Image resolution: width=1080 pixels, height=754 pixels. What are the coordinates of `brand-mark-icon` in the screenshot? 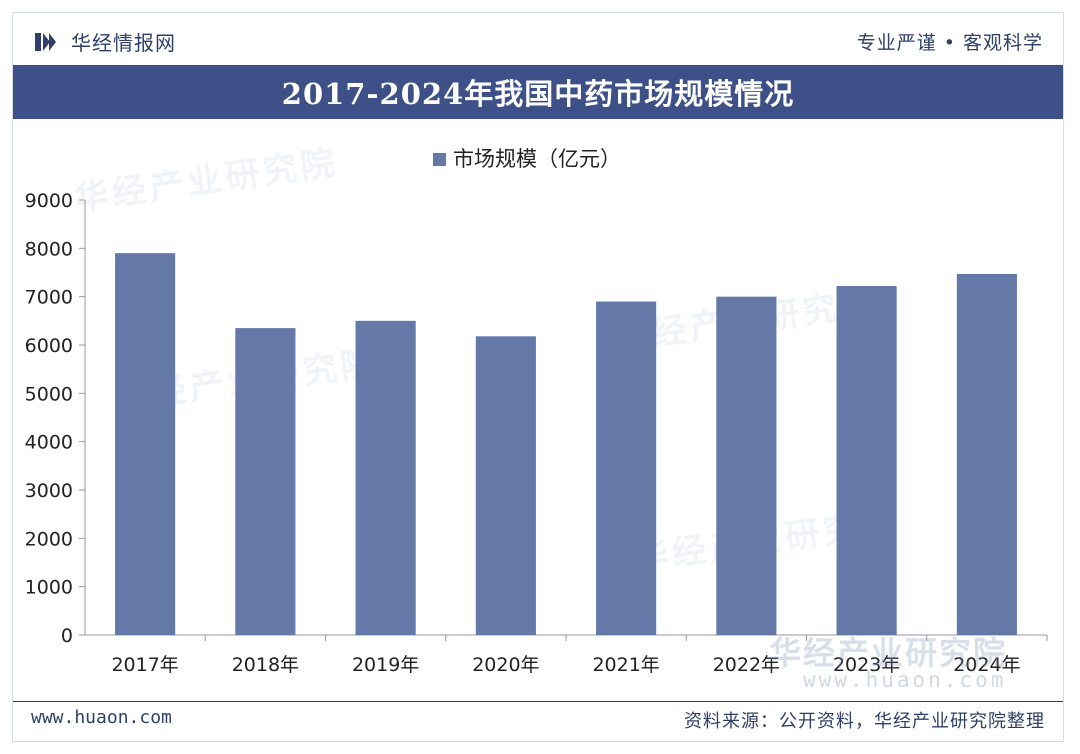 It's located at (45, 41).